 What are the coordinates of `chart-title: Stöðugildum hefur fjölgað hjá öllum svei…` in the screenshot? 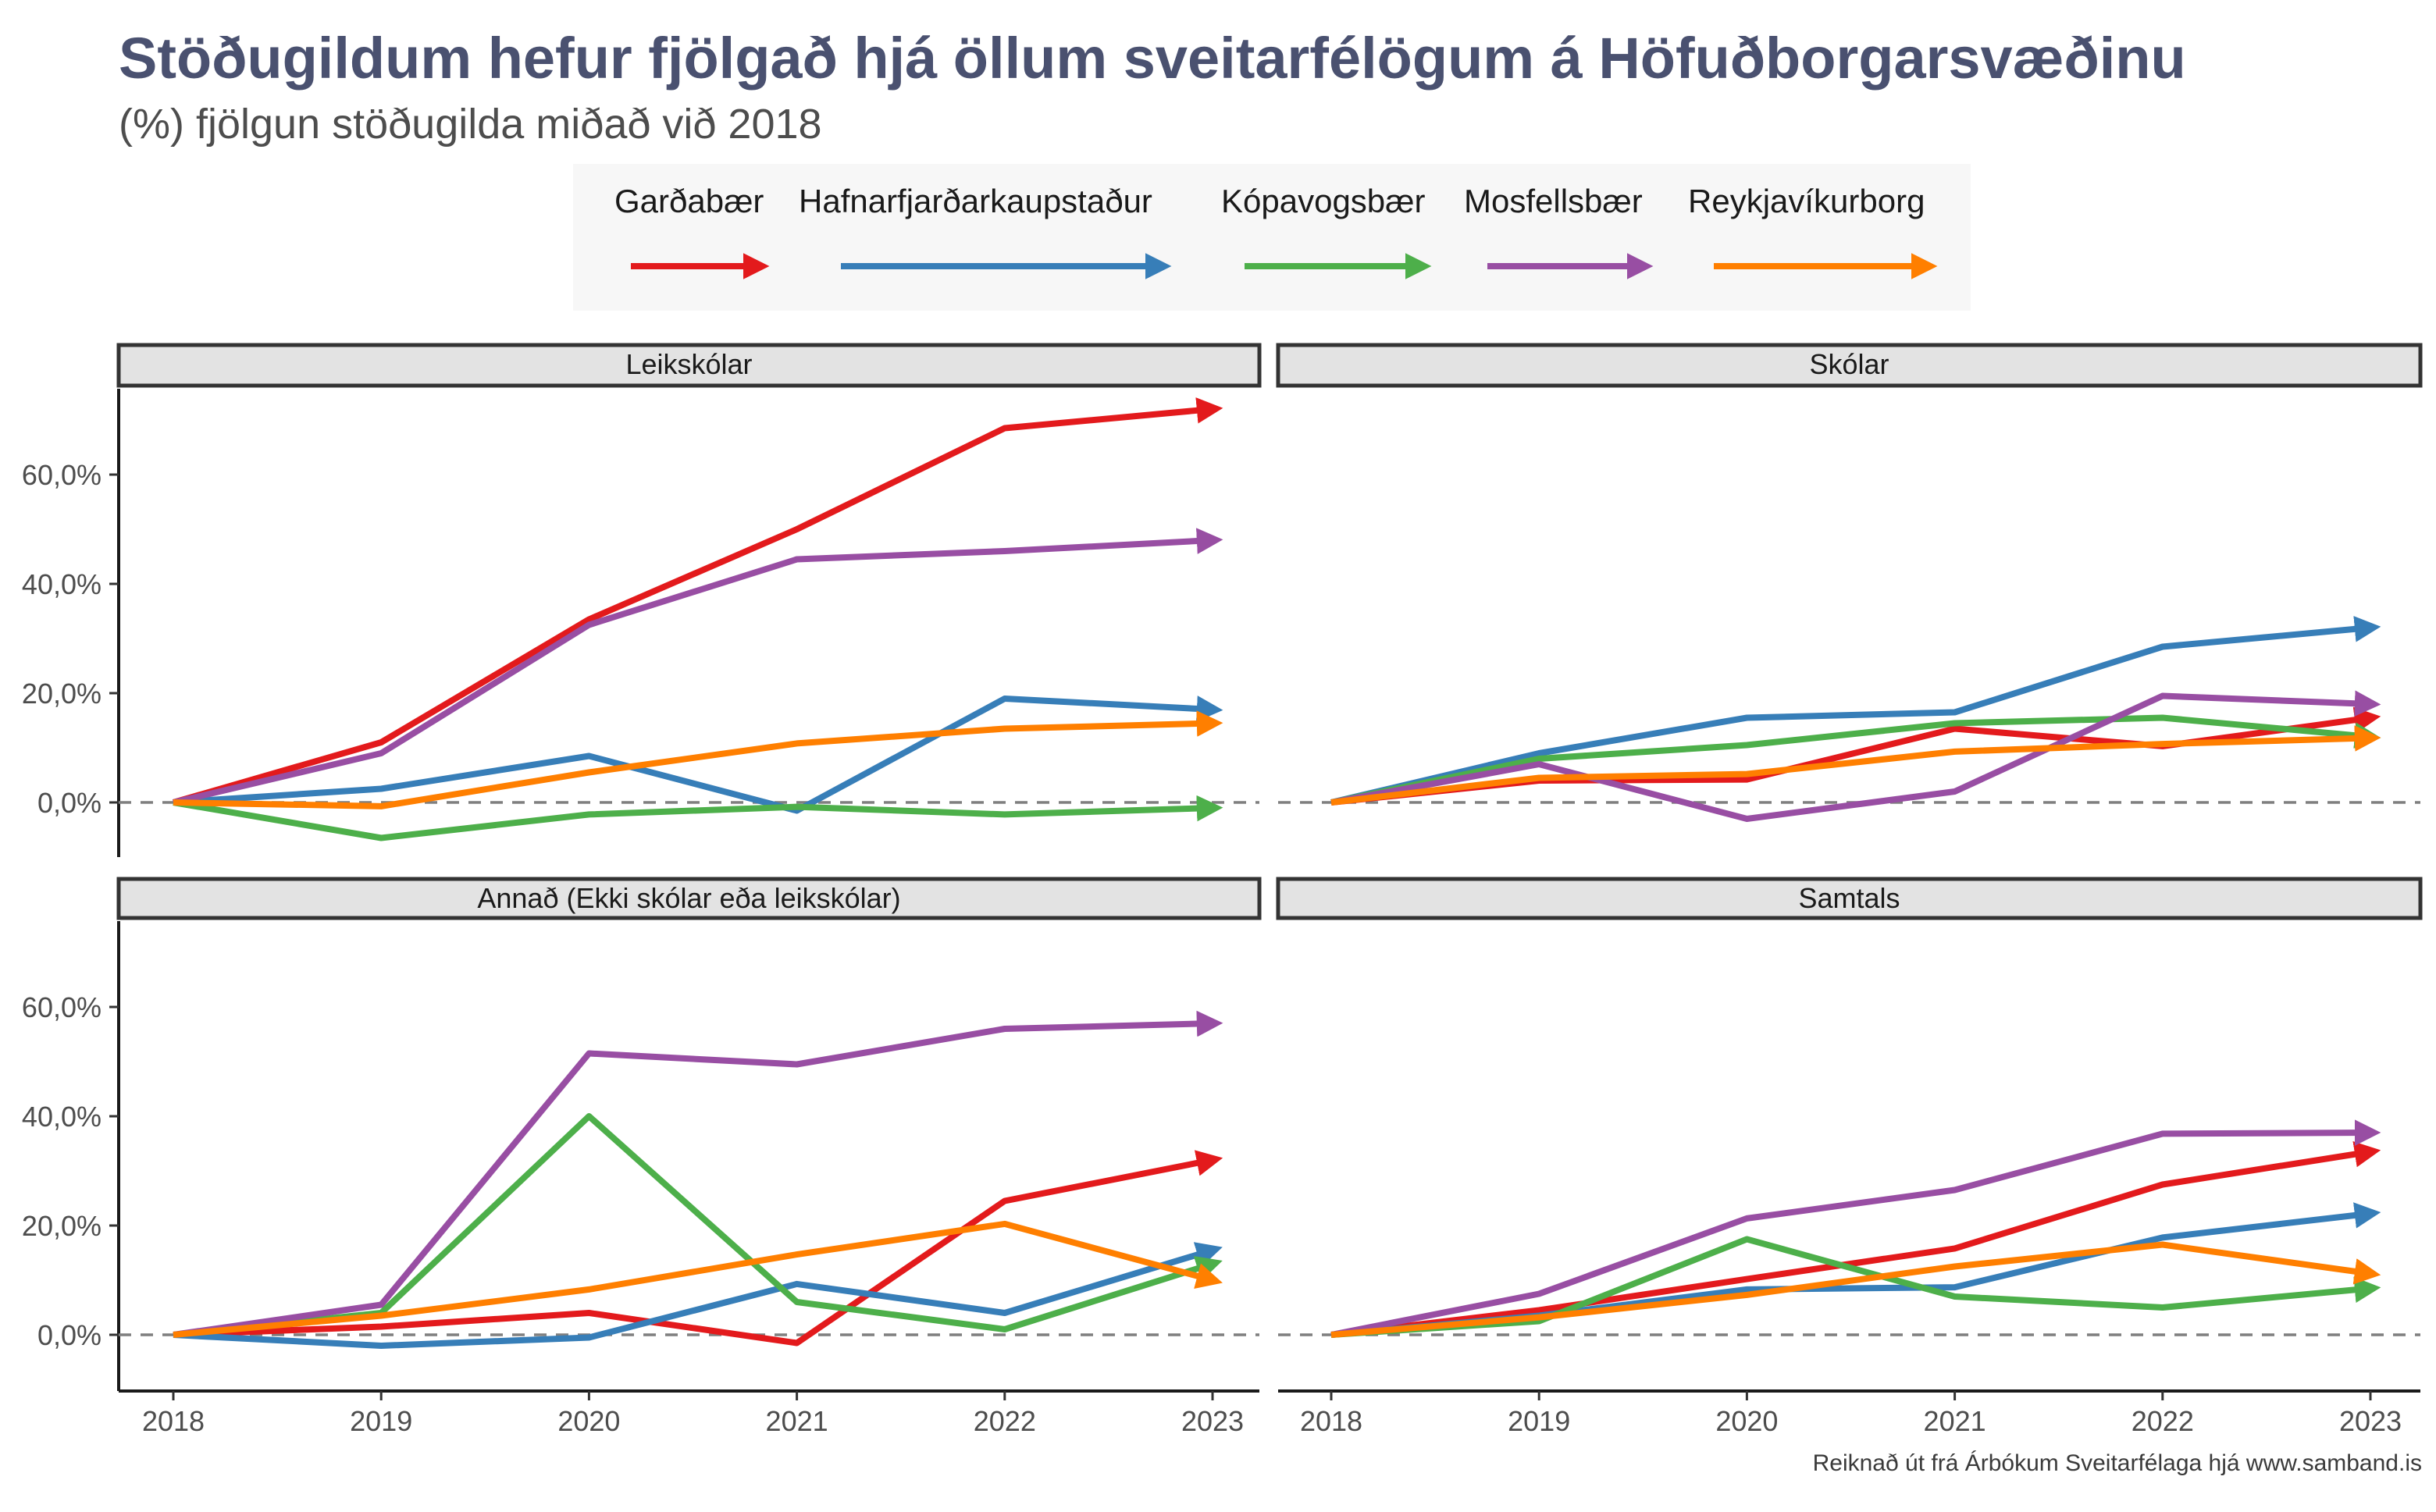 It's located at (1152, 58).